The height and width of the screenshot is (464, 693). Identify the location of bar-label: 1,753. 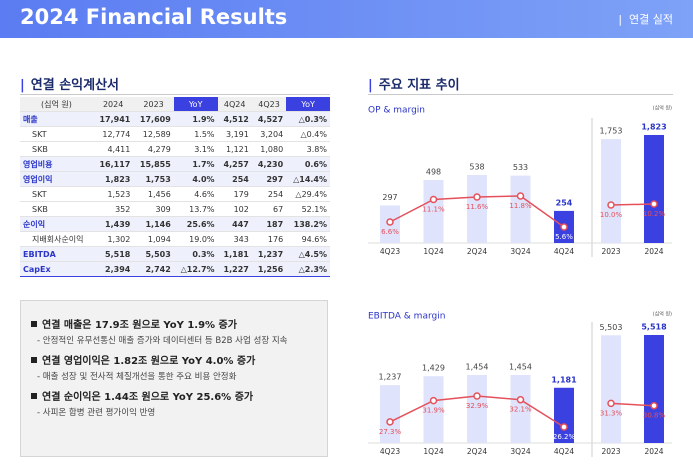
(611, 131).